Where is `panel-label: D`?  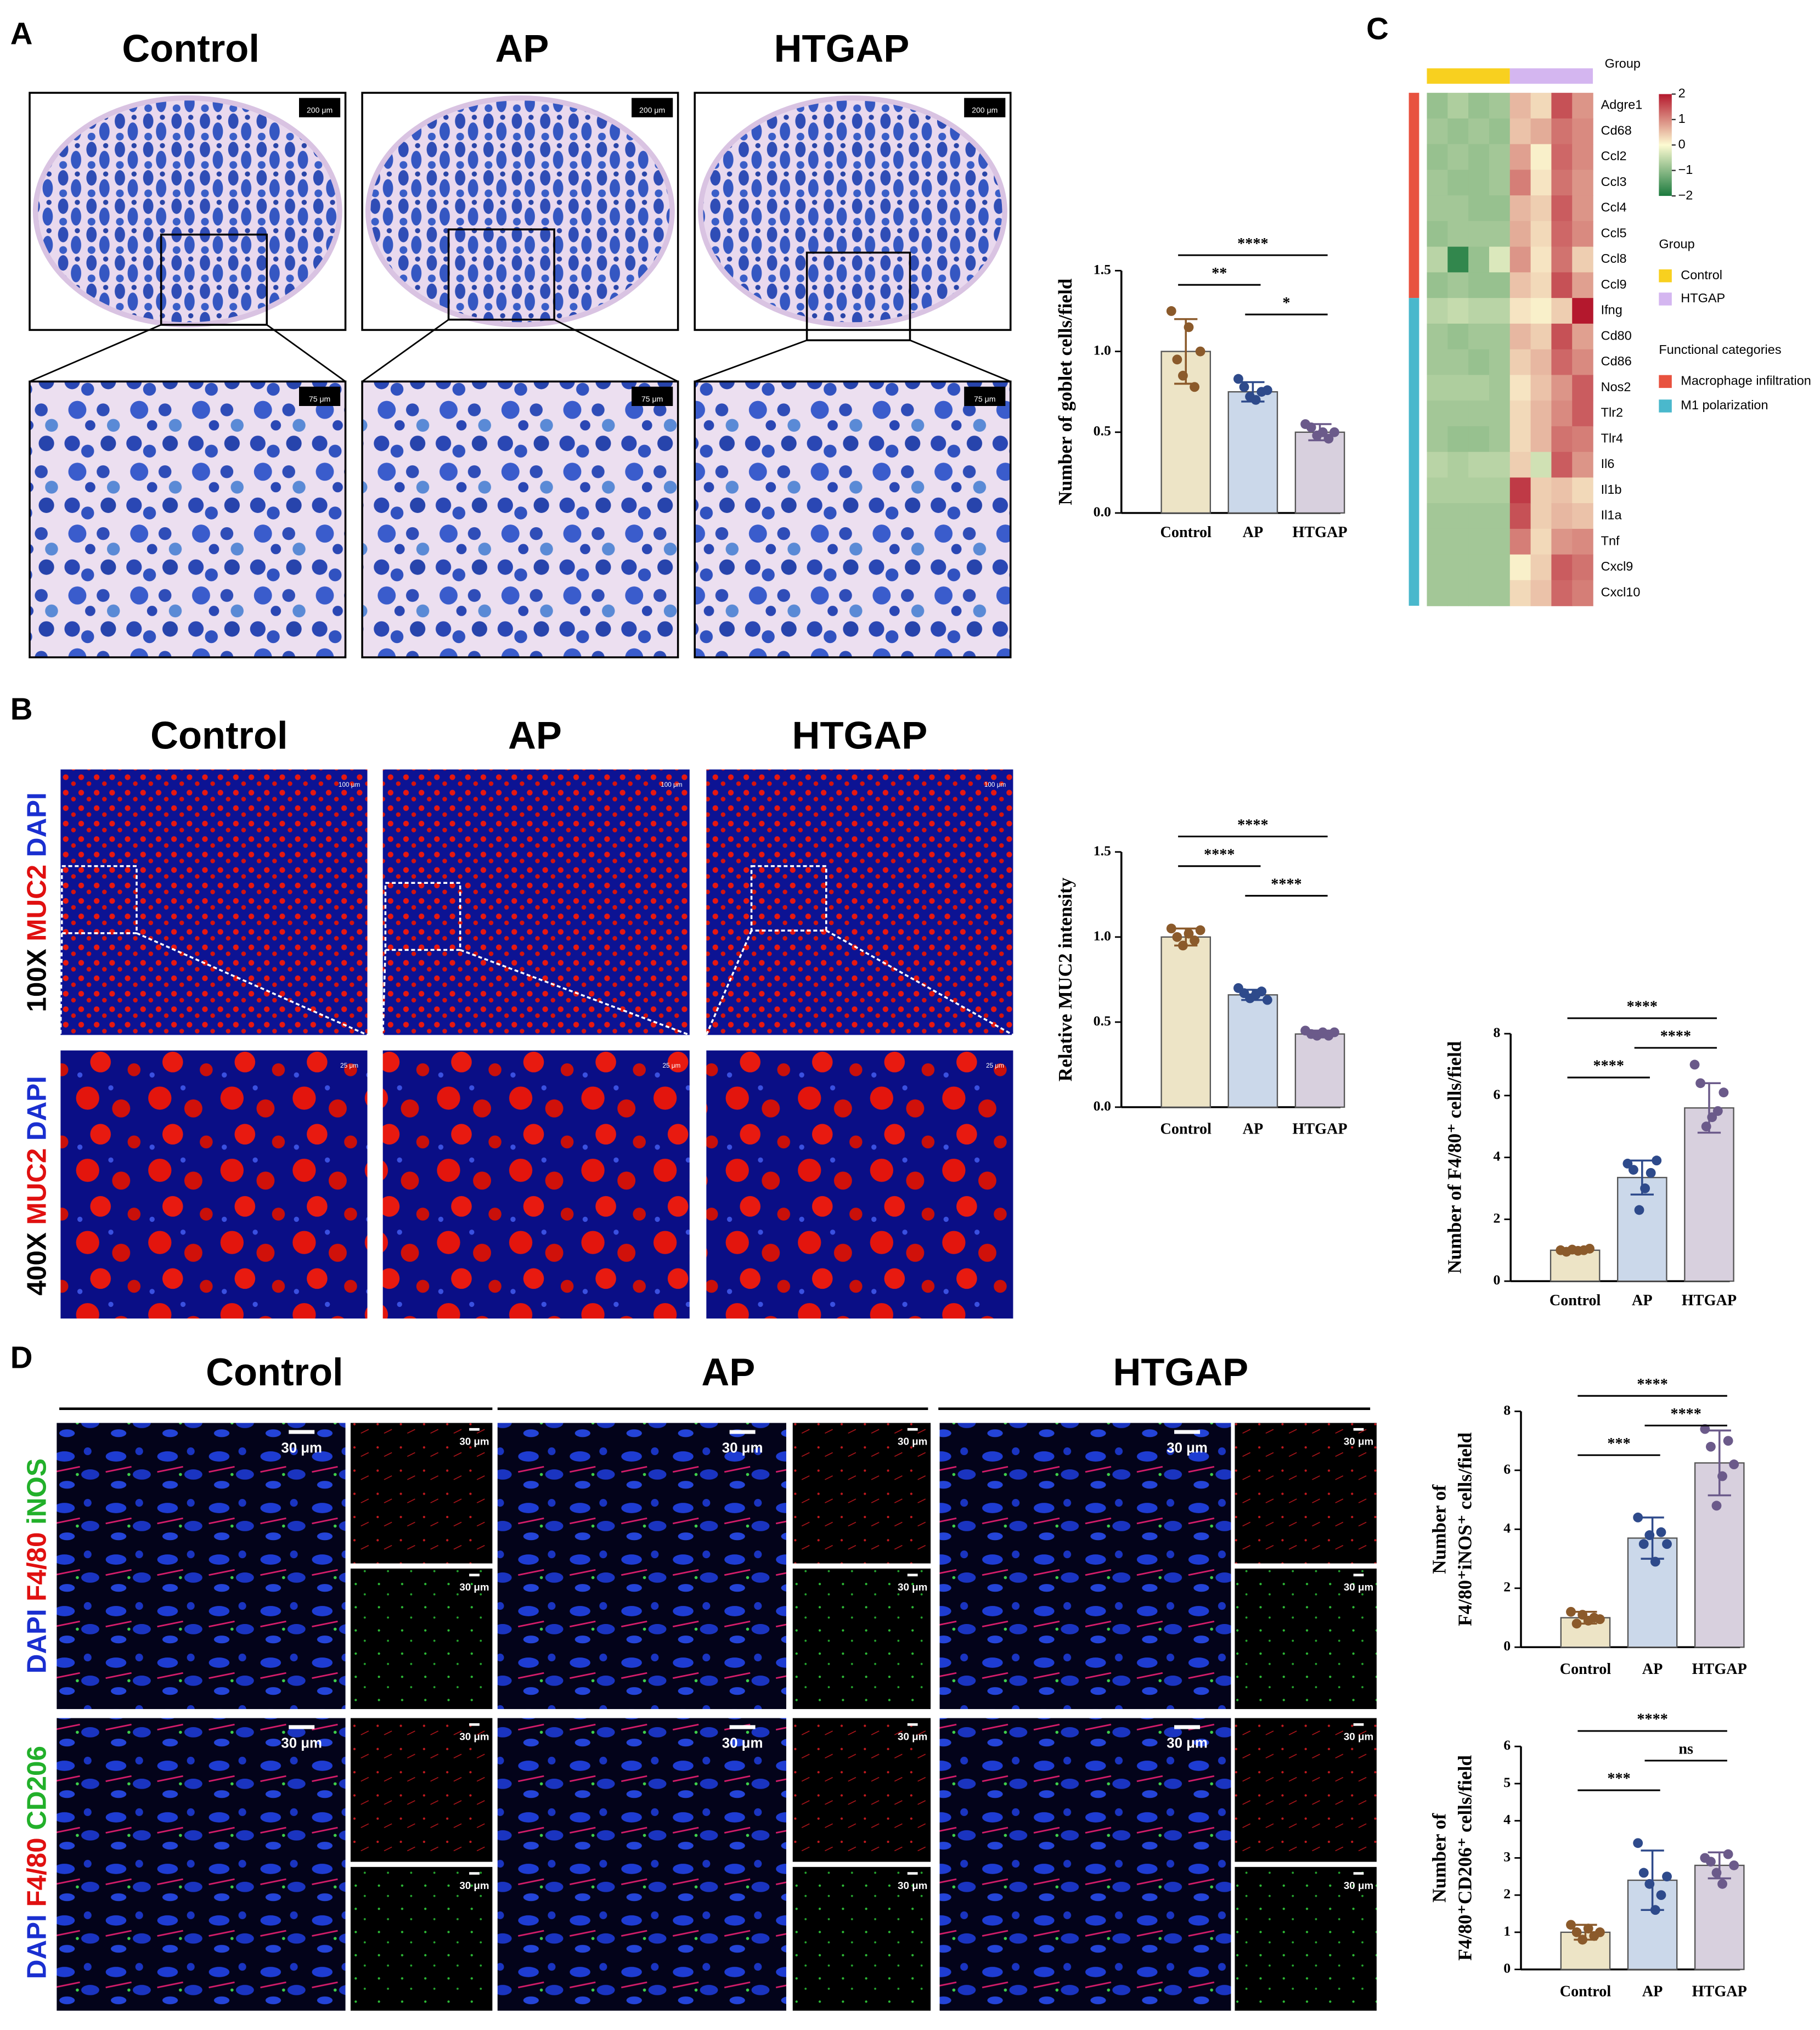 panel-label: D is located at coordinates (21, 1357).